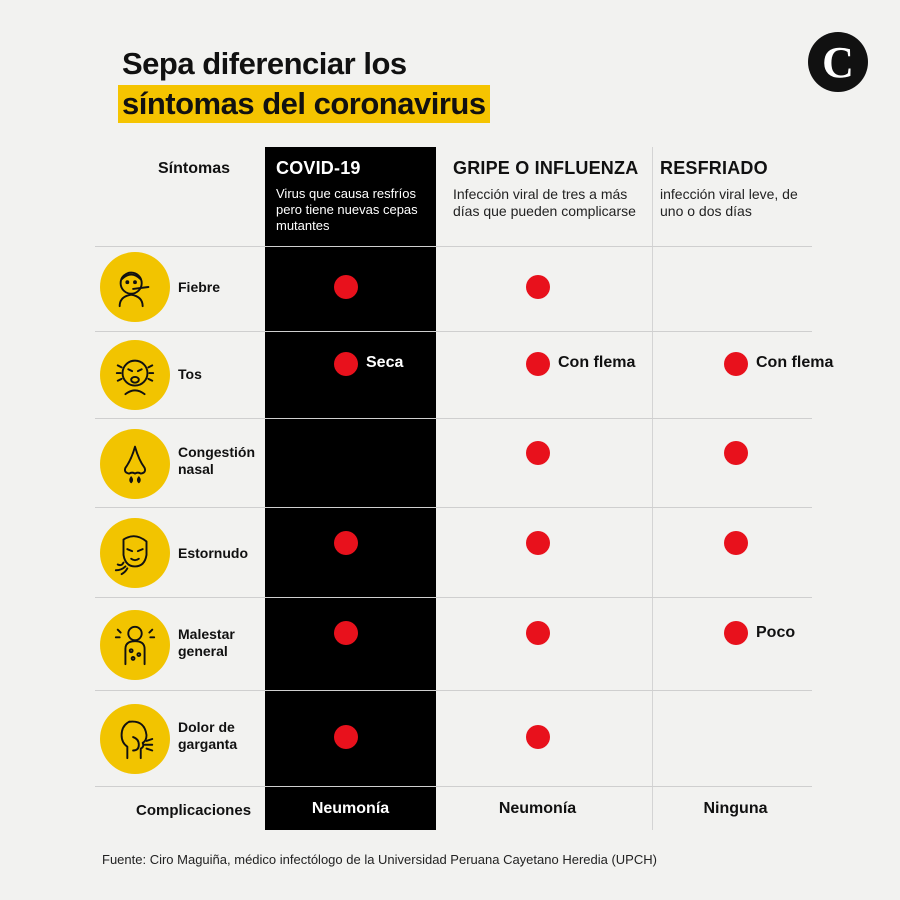 The image size is (900, 900). What do you see at coordinates (264, 63) in the screenshot?
I see `title-line-1: Sepa diferenciar los` at bounding box center [264, 63].